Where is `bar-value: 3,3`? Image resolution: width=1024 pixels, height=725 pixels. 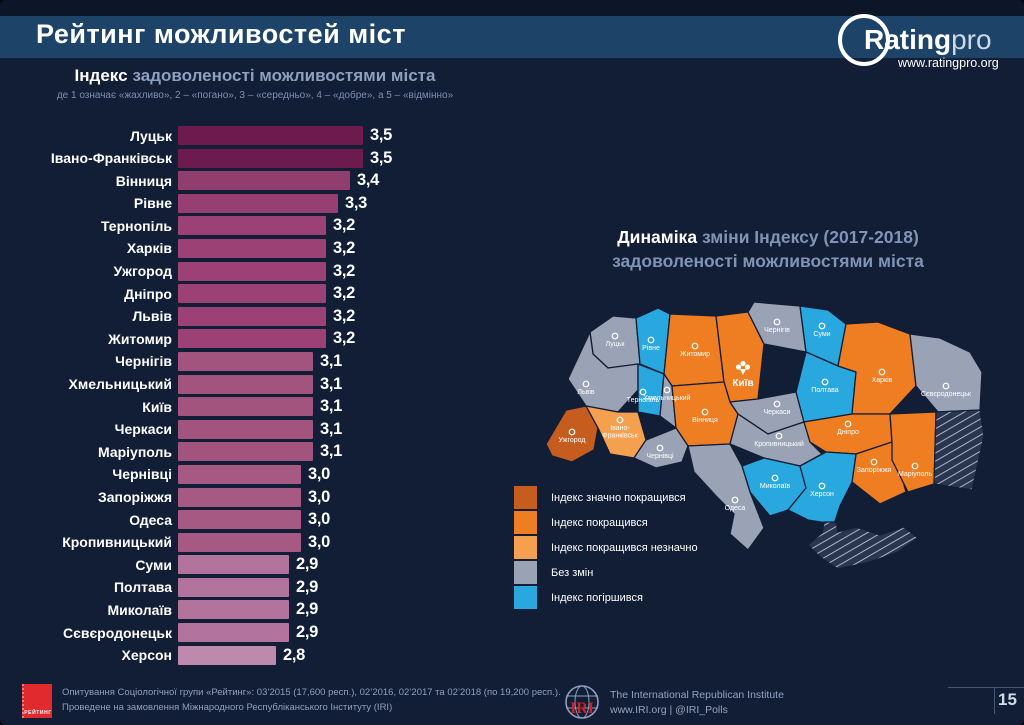
bar-value: 3,3 is located at coordinates (356, 202).